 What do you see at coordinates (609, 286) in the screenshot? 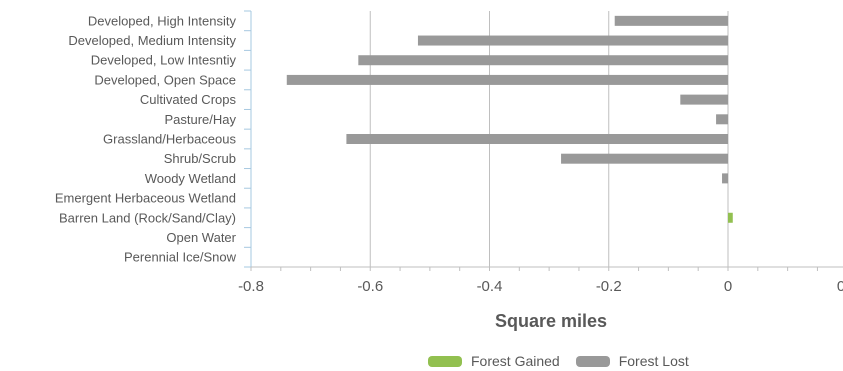
I see `x-tick-label: -0.2` at bounding box center [609, 286].